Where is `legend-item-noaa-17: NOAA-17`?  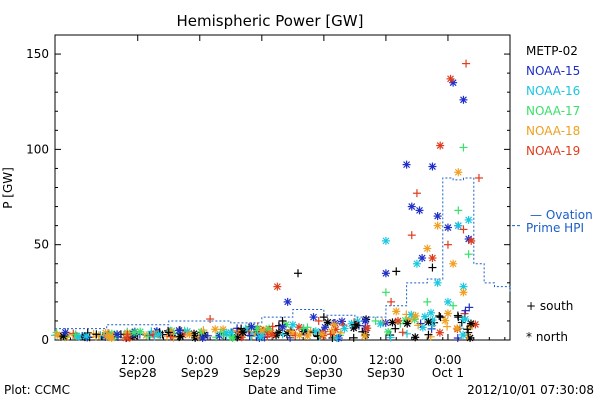
legend-item-noaa-17: NOAA-17 is located at coordinates (553, 111).